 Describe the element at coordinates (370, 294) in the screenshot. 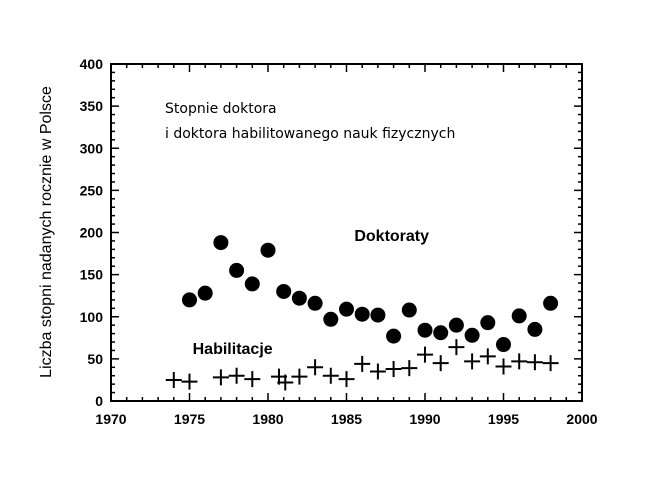

I see `series-doktoraty` at that location.